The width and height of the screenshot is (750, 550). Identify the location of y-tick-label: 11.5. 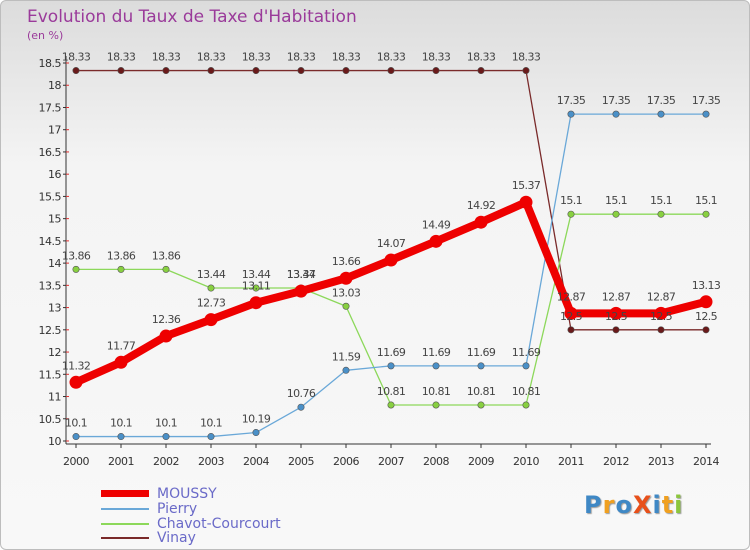
(50, 374).